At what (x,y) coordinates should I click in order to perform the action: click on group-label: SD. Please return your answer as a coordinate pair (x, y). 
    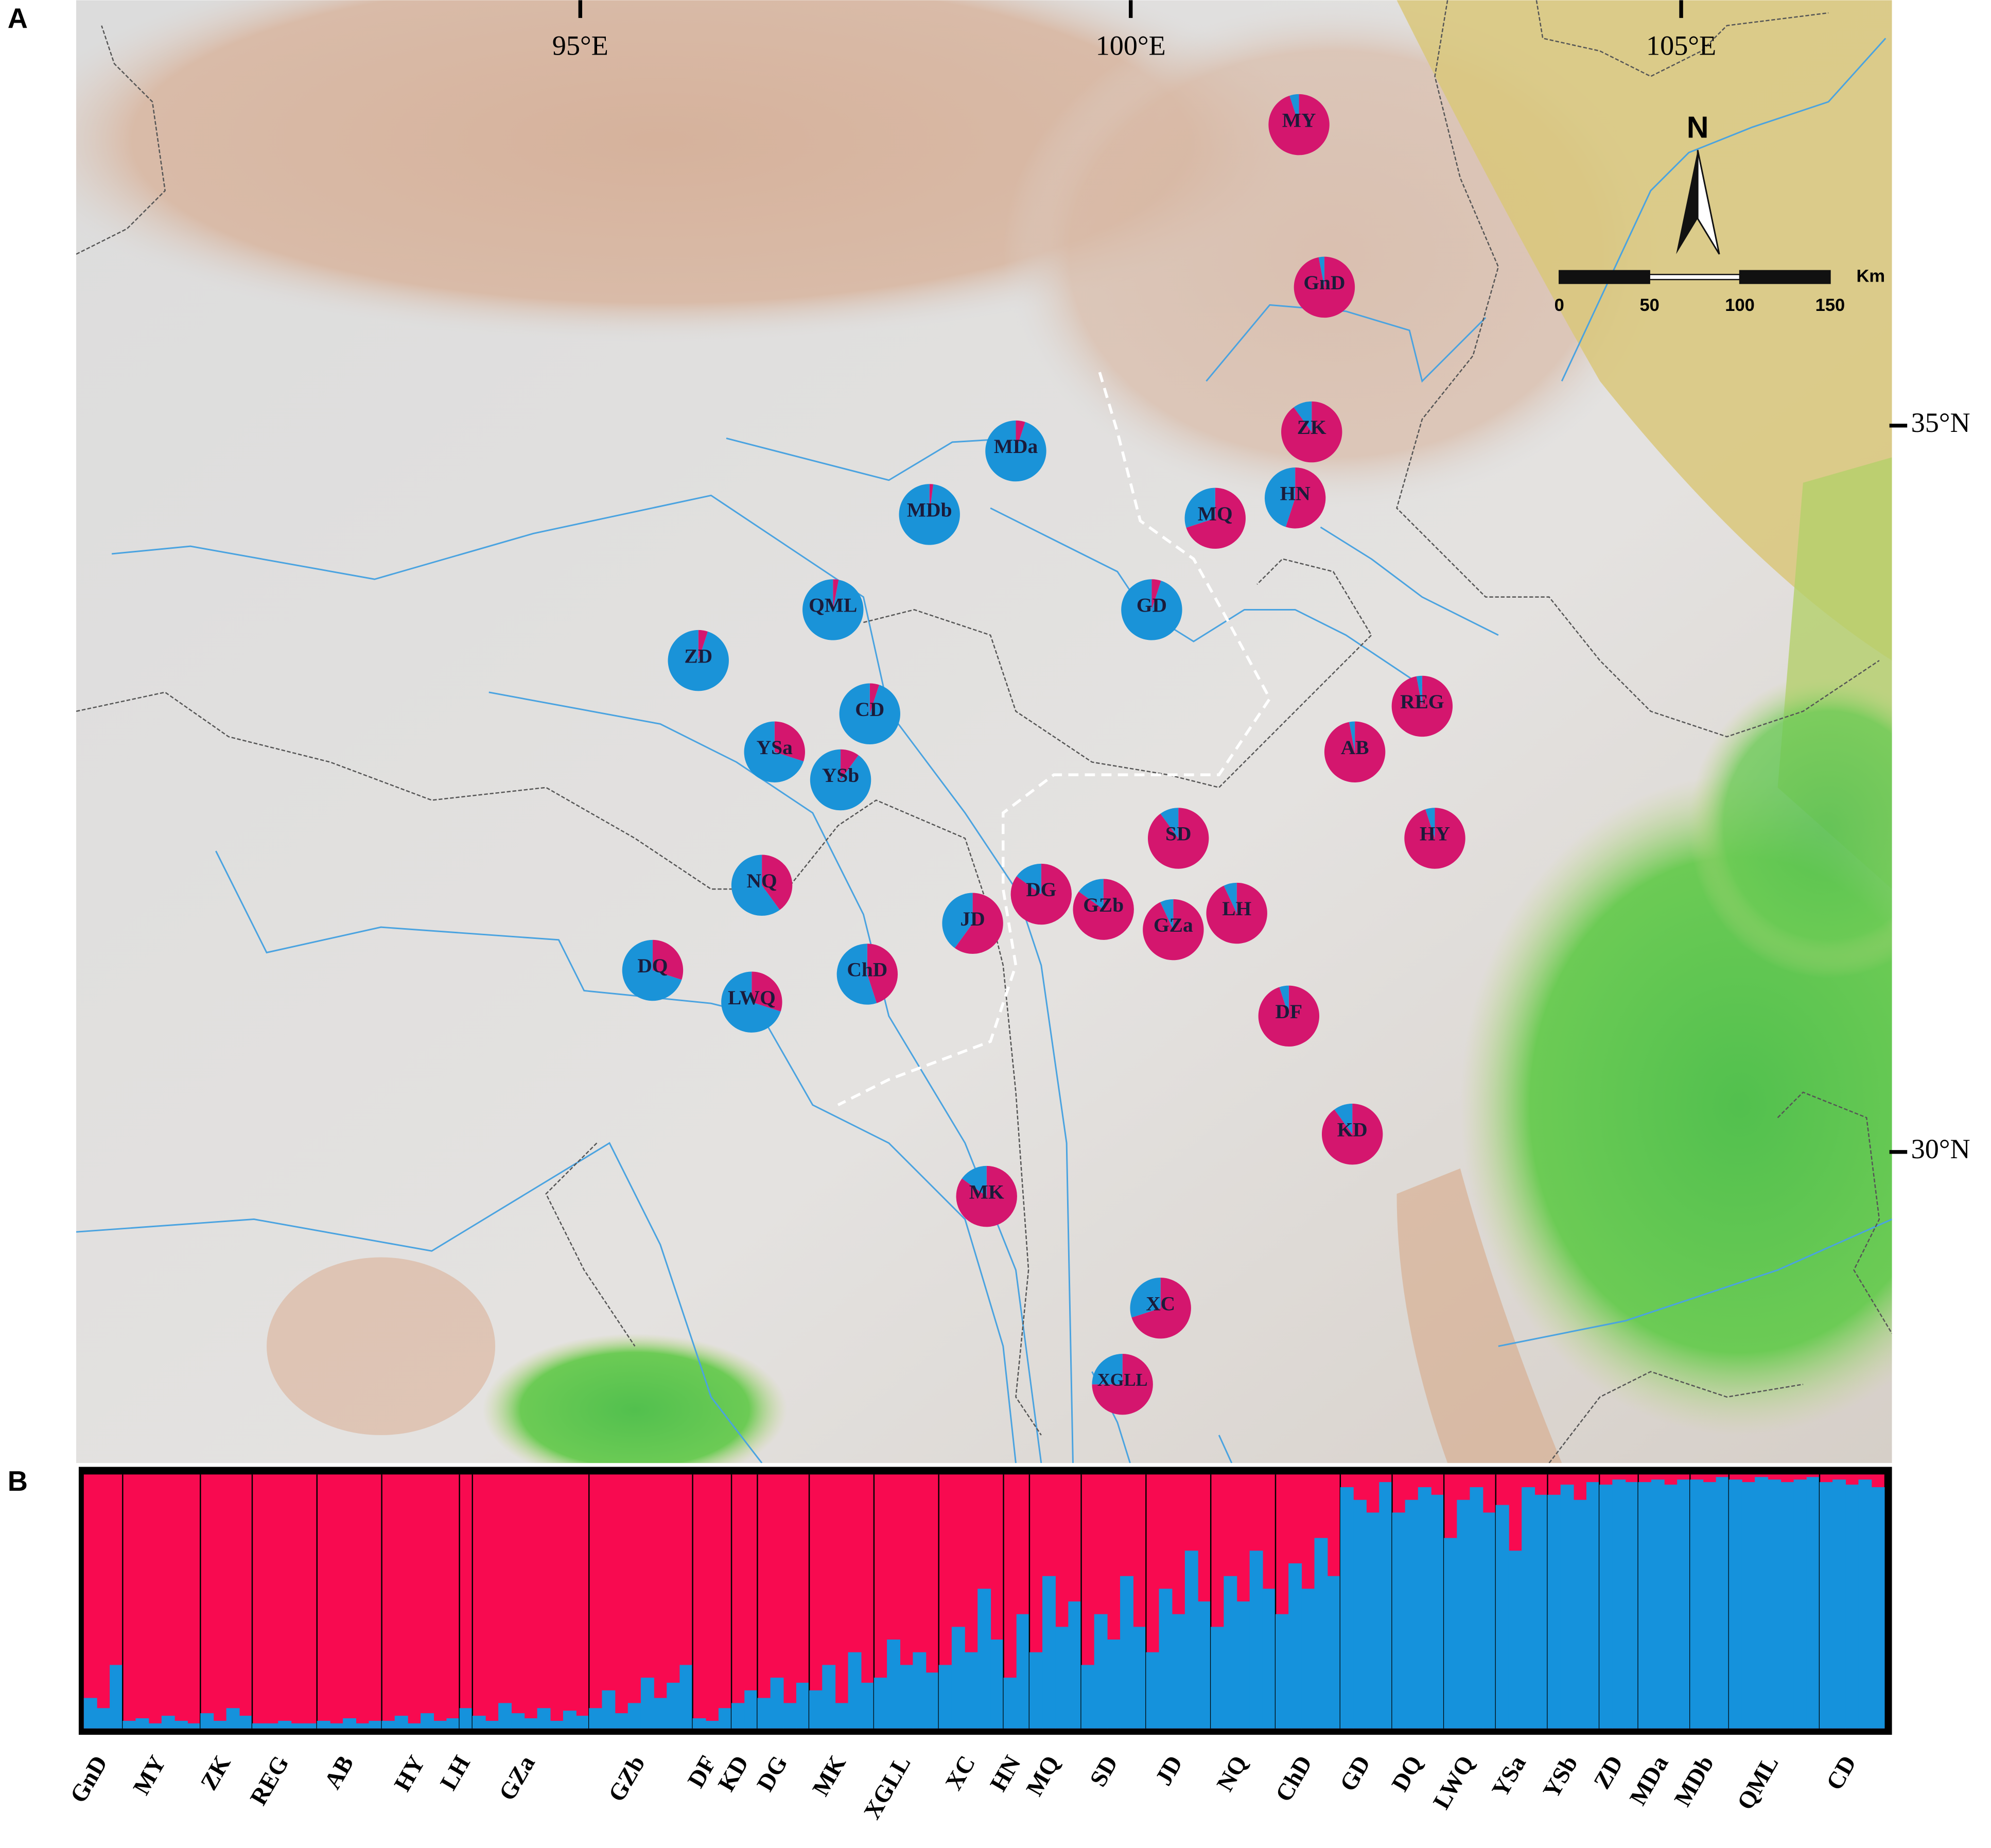
    Looking at the image, I should click on (1104, 1771).